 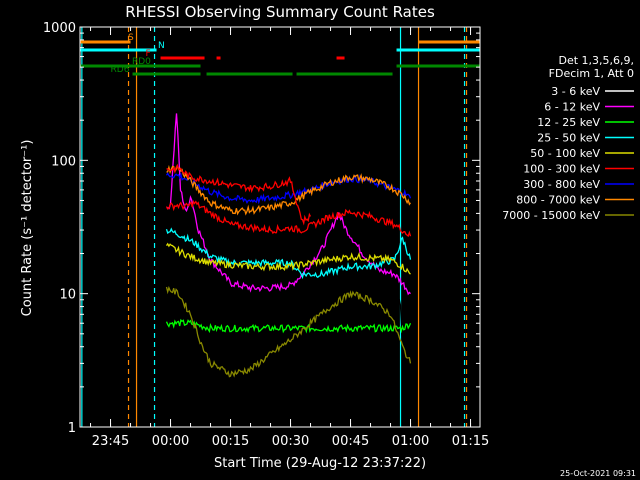 I want to click on legend-entry-label: 3 - 6 keV, so click(x=575, y=91).